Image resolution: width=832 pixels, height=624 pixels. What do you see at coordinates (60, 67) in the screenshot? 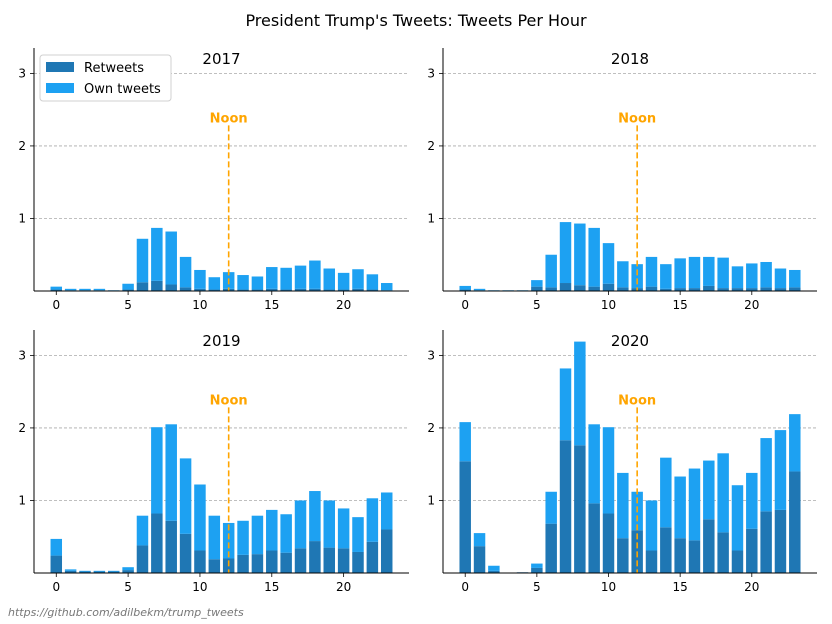
I see `legend-swatch` at bounding box center [60, 67].